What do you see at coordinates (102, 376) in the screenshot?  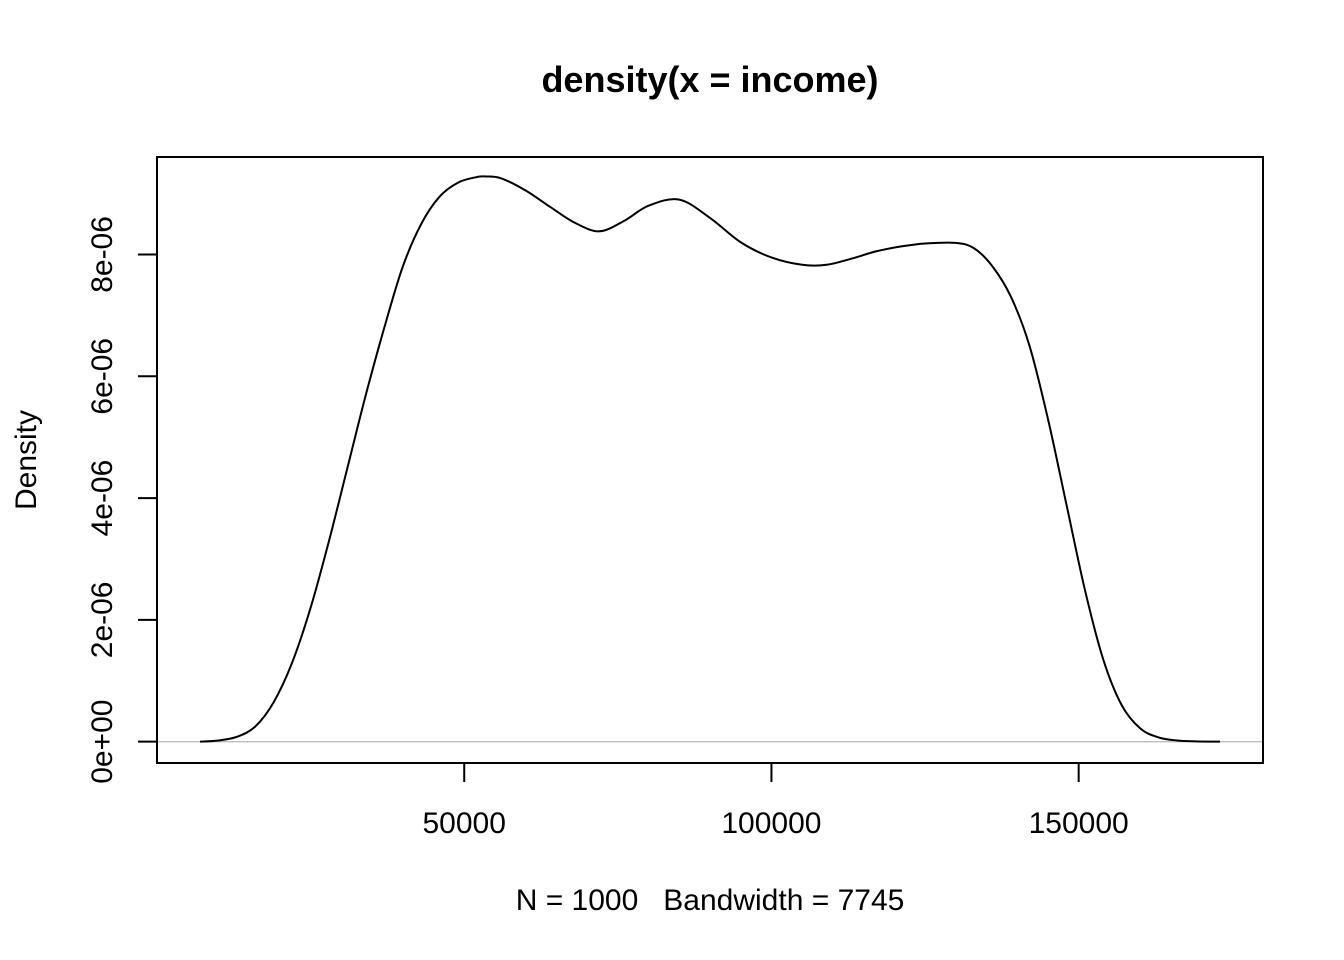 I see `y-tick-label: 6e-06` at bounding box center [102, 376].